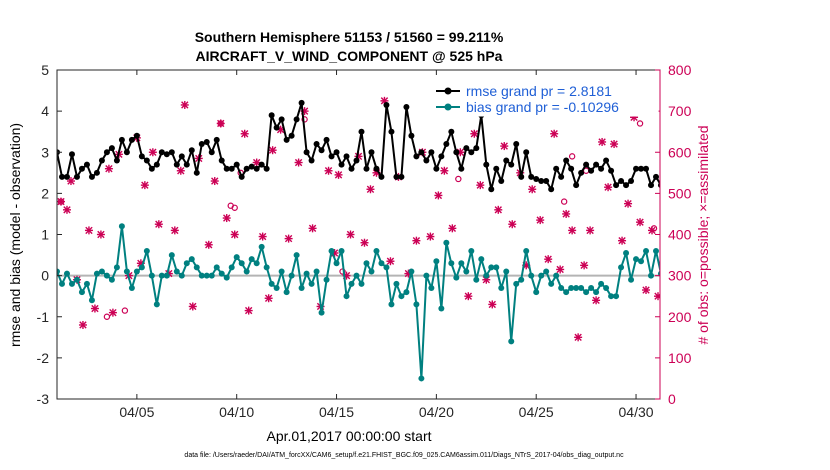 The width and height of the screenshot is (830, 470). What do you see at coordinates (136, 412) in the screenshot?
I see `x-tick-label: 04/05` at bounding box center [136, 412].